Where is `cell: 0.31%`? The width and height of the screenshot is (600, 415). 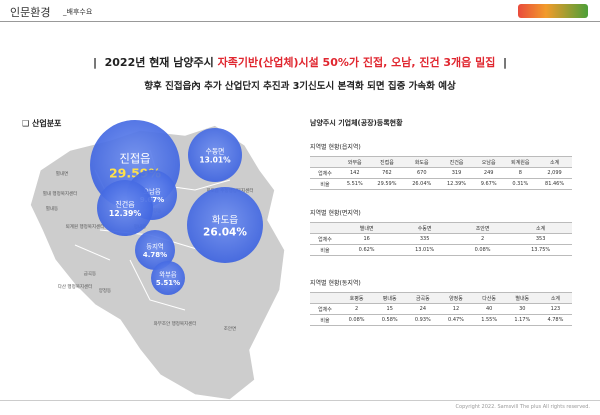 cell: 0.31% is located at coordinates (520, 184).